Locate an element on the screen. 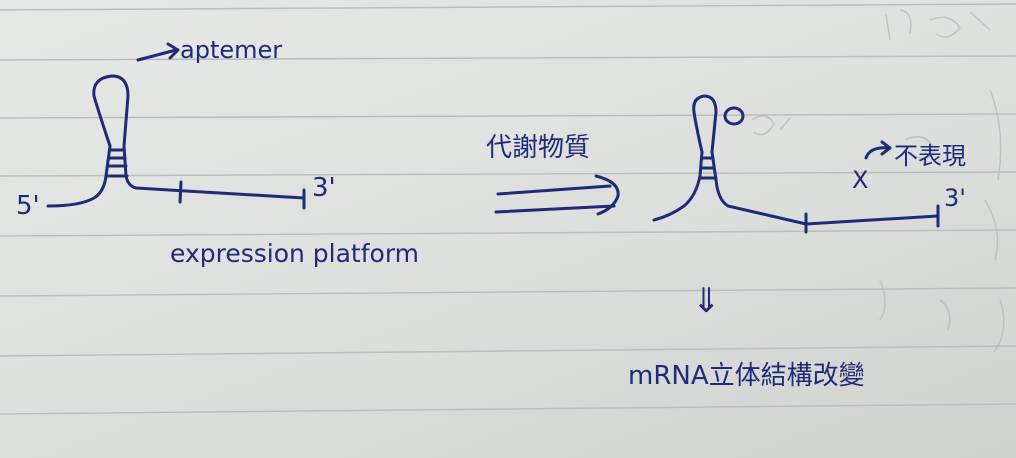  stem-left-strand is located at coordinates (79, 176).